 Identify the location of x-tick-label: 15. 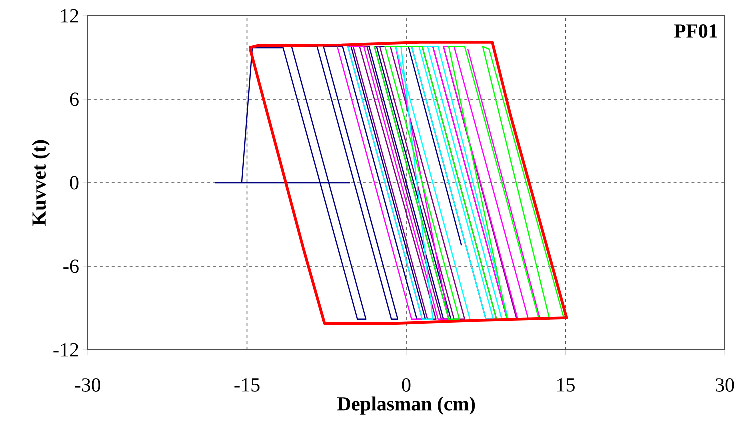
(566, 385).